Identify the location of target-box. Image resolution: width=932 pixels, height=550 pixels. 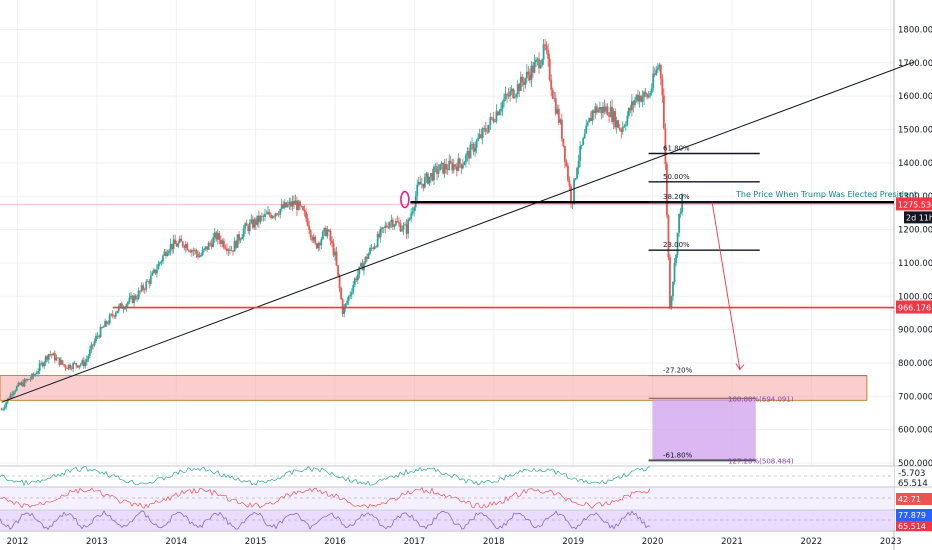
(704, 429).